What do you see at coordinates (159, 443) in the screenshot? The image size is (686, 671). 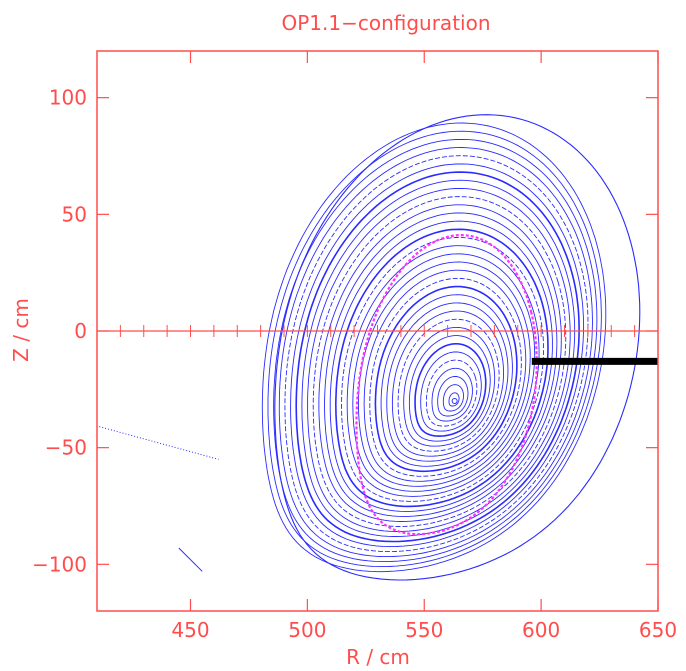 I see `stray-trace` at bounding box center [159, 443].